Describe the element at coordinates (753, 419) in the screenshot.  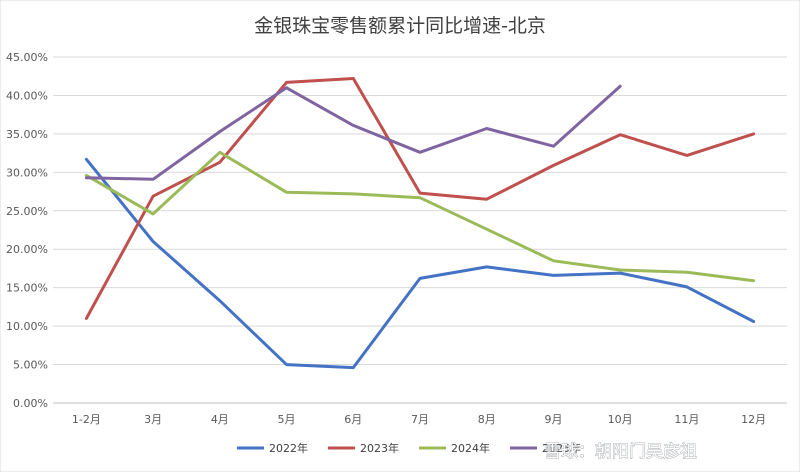
I see `x-tick-label: 12月` at that location.